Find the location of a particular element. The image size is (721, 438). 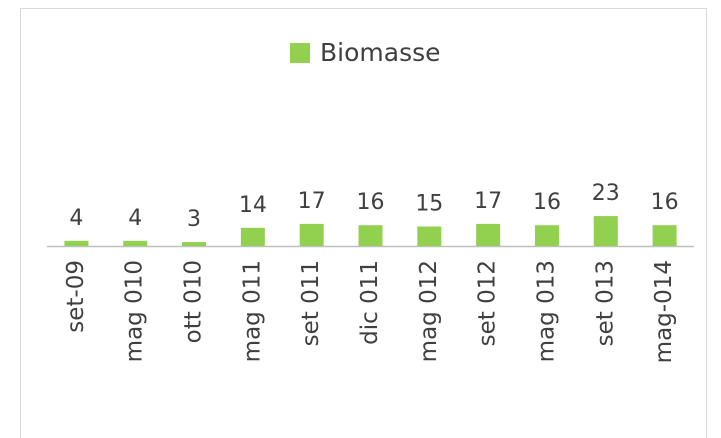

data-label: 3 is located at coordinates (194, 219).